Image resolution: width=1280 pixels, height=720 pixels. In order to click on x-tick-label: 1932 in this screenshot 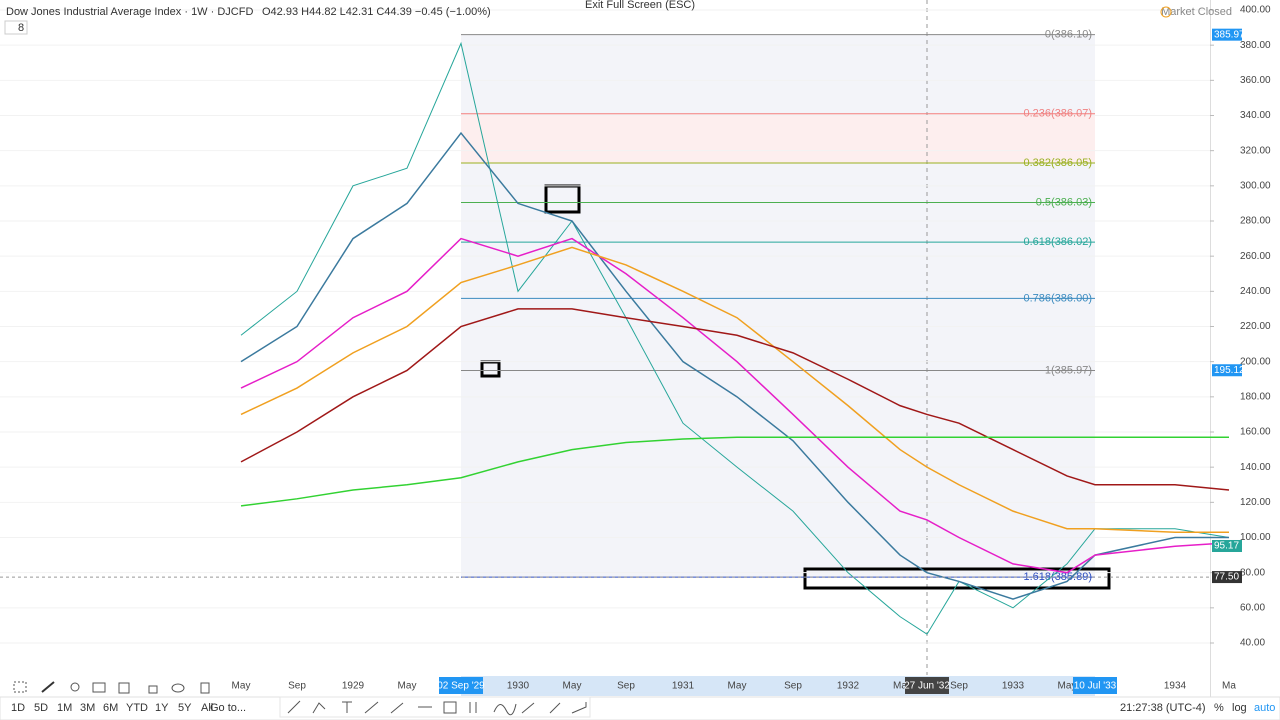, I will do `click(848, 686)`.